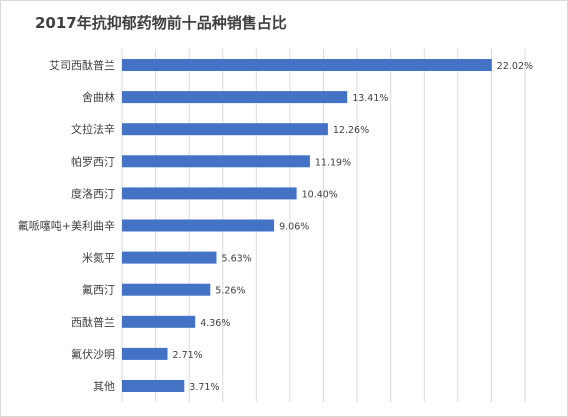  I want to click on category-label: 西酞普兰, so click(93, 322).